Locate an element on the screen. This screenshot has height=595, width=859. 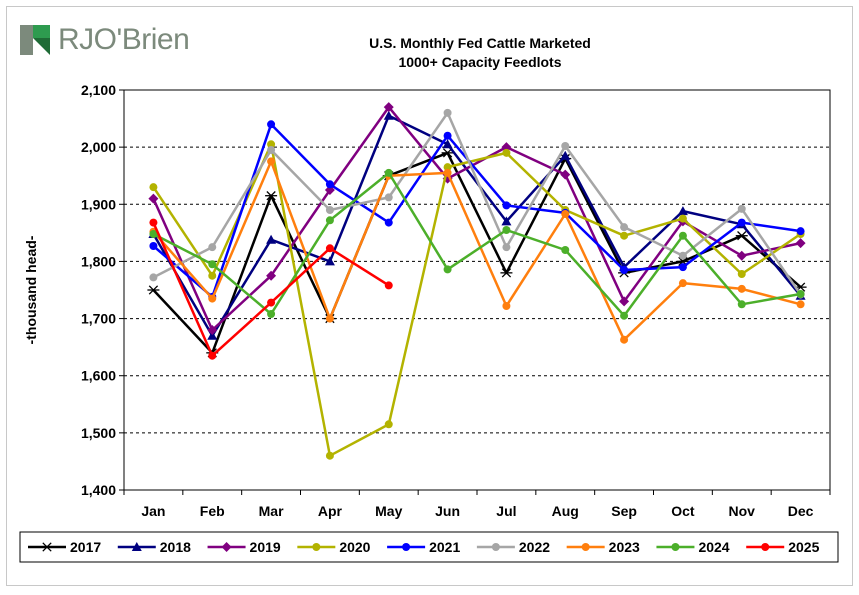
x-tick-label: Sep is located at coordinates (624, 511).